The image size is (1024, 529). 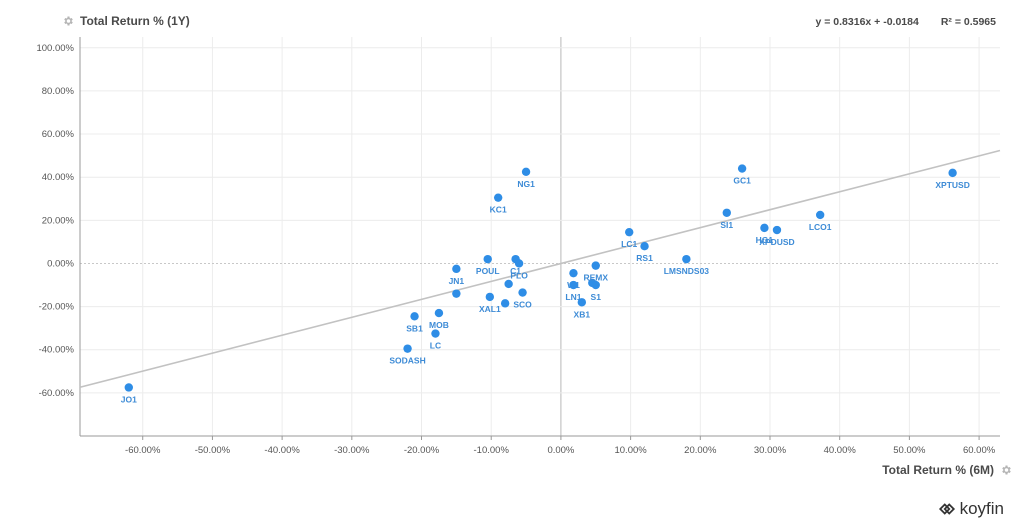 What do you see at coordinates (490, 309) in the screenshot?
I see `data-point-label: XAL1` at bounding box center [490, 309].